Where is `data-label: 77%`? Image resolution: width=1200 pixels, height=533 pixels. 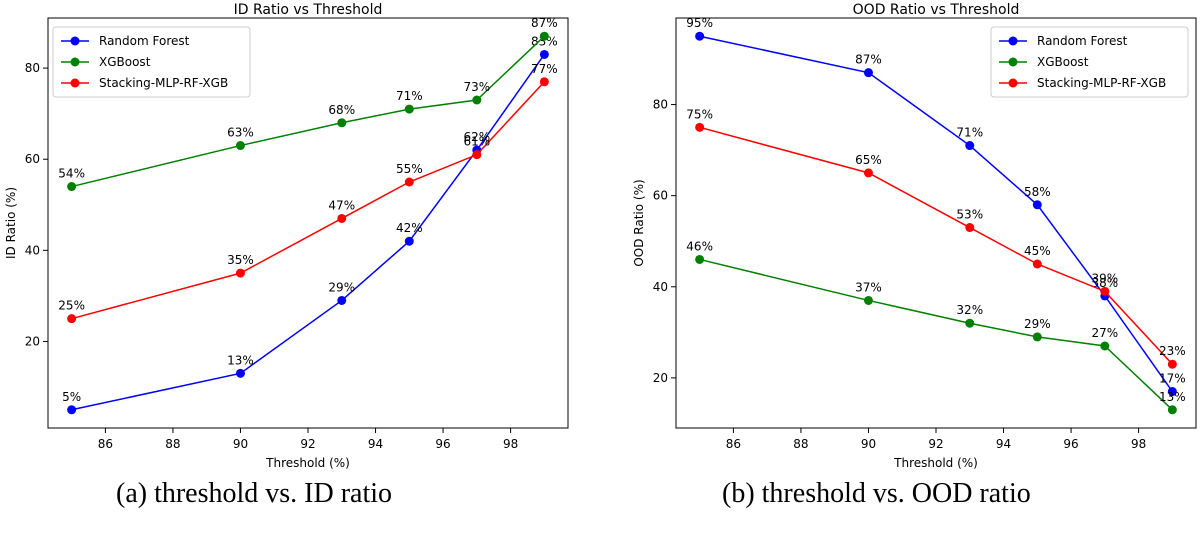
data-label: 77% is located at coordinates (544, 69).